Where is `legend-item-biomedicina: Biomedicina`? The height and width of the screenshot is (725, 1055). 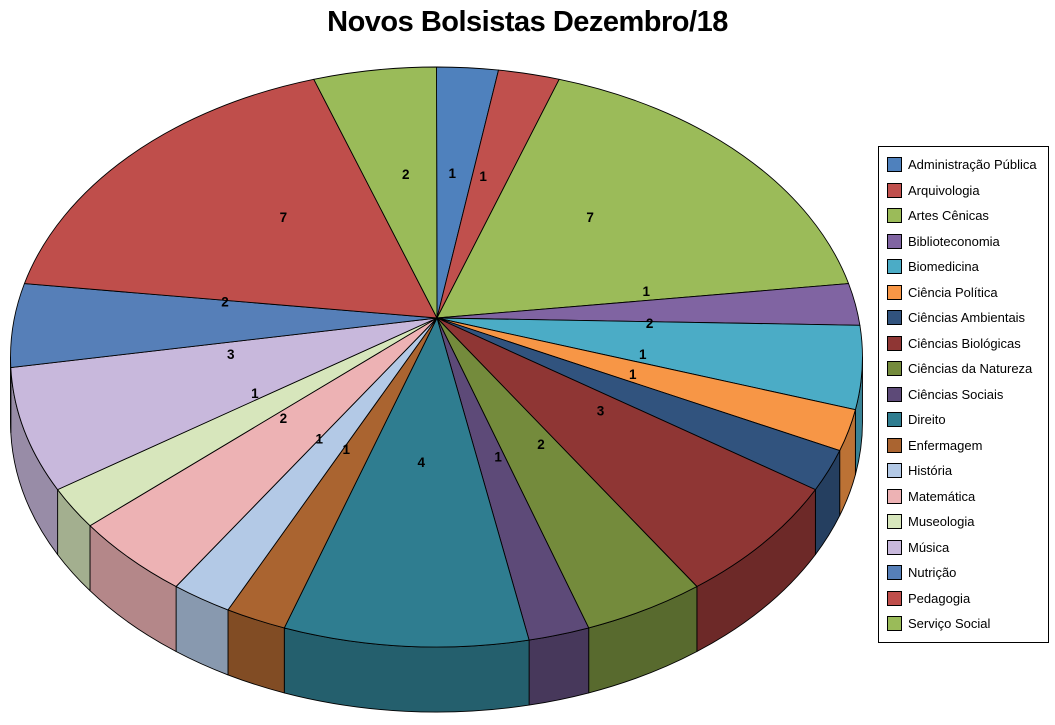
legend-item-biomedicina: Biomedicina is located at coordinates (966, 267).